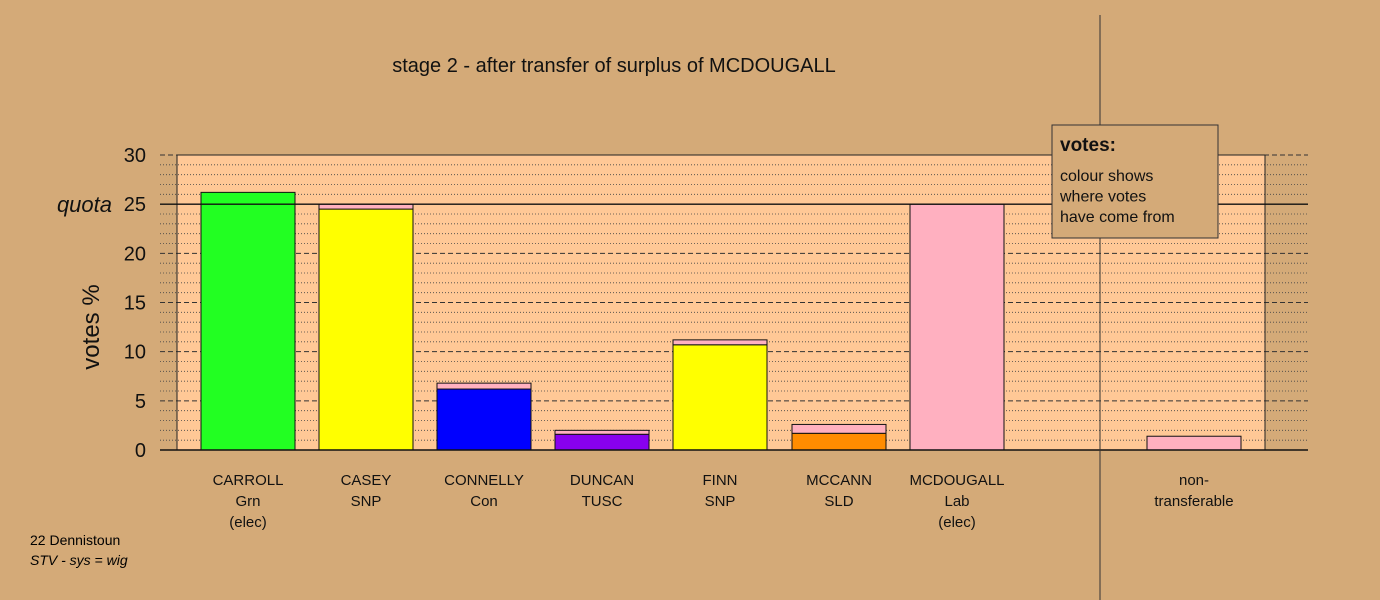  I want to click on legend-title: votes:, so click(1088, 145).